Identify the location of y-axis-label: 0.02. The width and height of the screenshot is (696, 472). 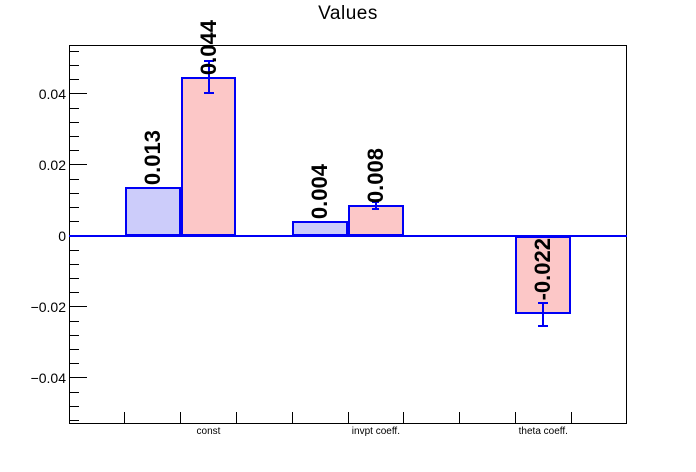
(52, 164).